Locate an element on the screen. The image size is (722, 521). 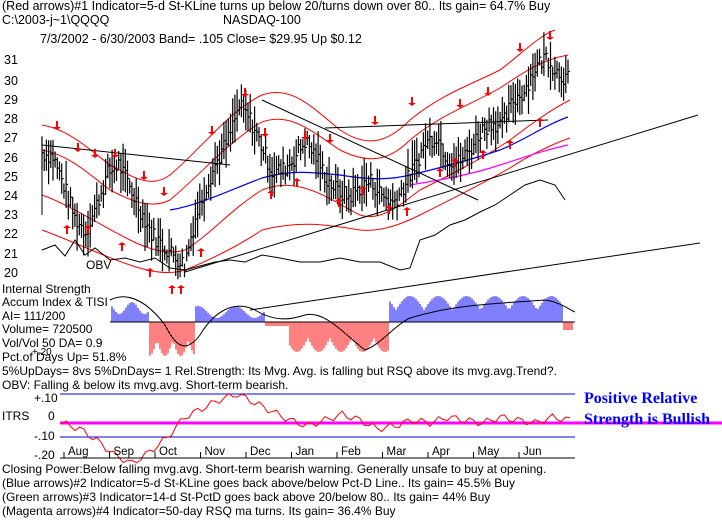
itrs-panel is located at coordinates (391, 428).